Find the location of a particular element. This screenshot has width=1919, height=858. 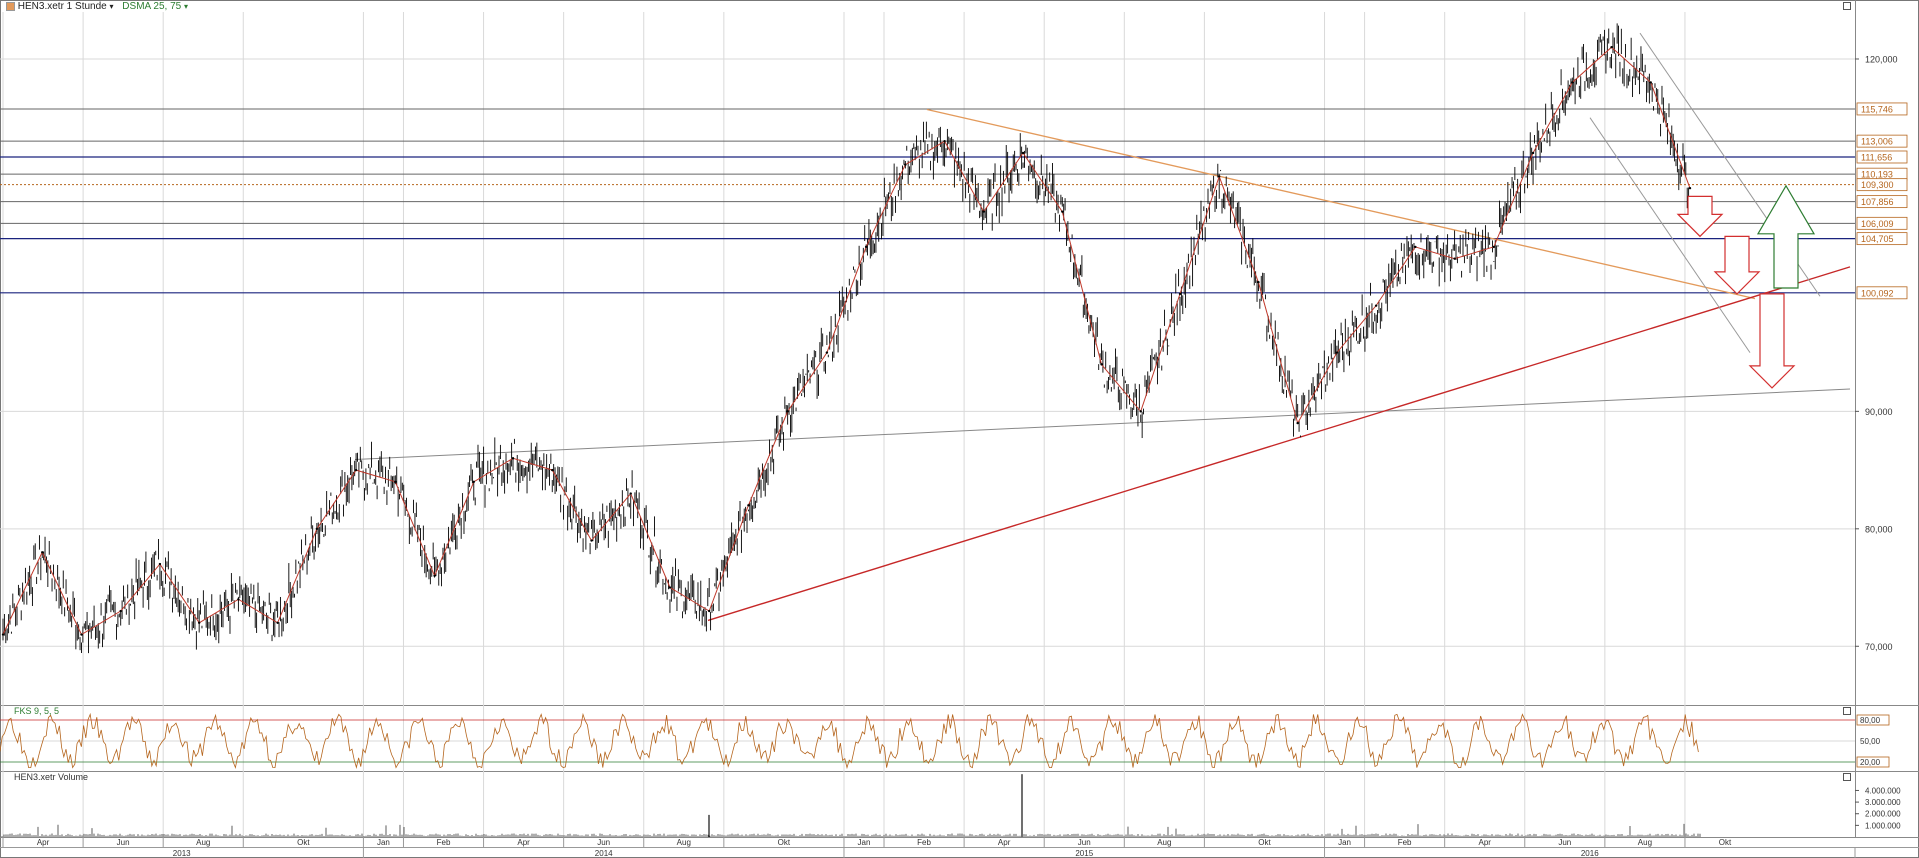

year-label: 2016 is located at coordinates (1590, 853).